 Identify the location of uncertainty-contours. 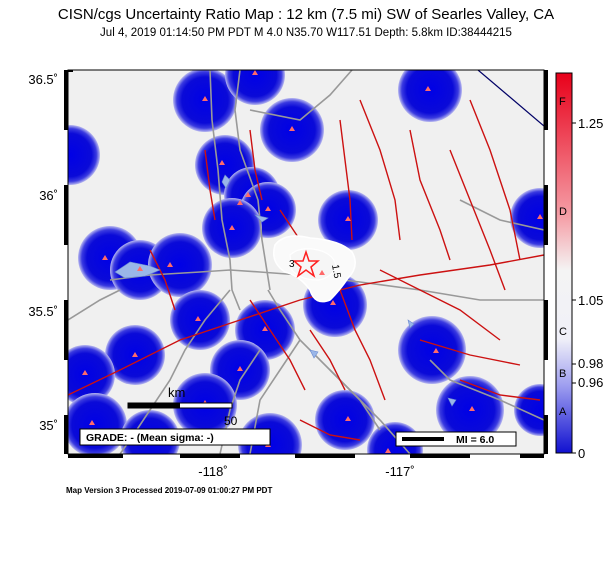
(314, 269).